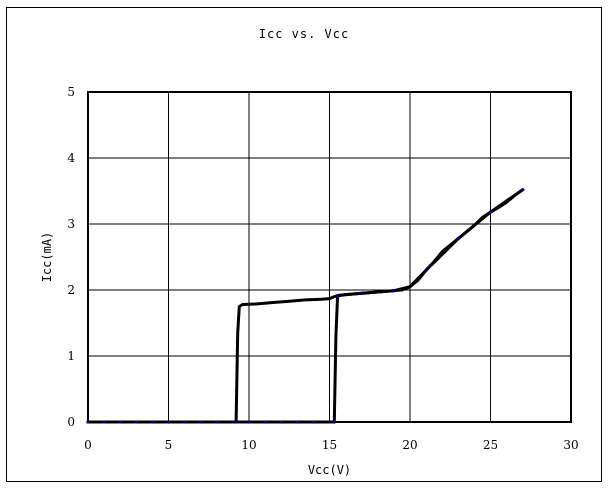  I want to click on y-tick-label: 1, so click(71, 356).